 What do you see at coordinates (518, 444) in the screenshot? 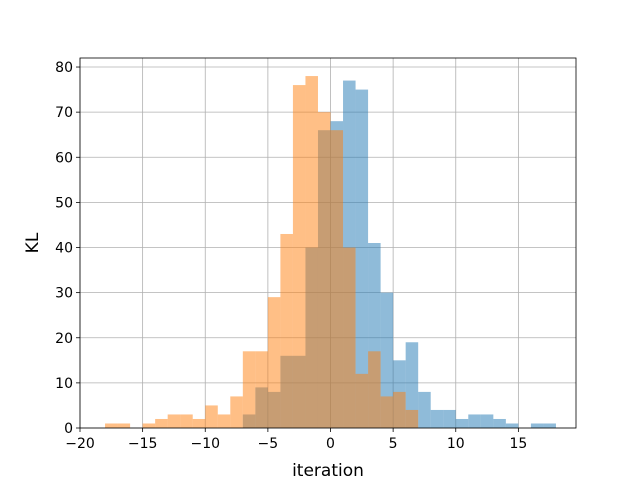
I see `x-tick-label: 15` at bounding box center [518, 444].